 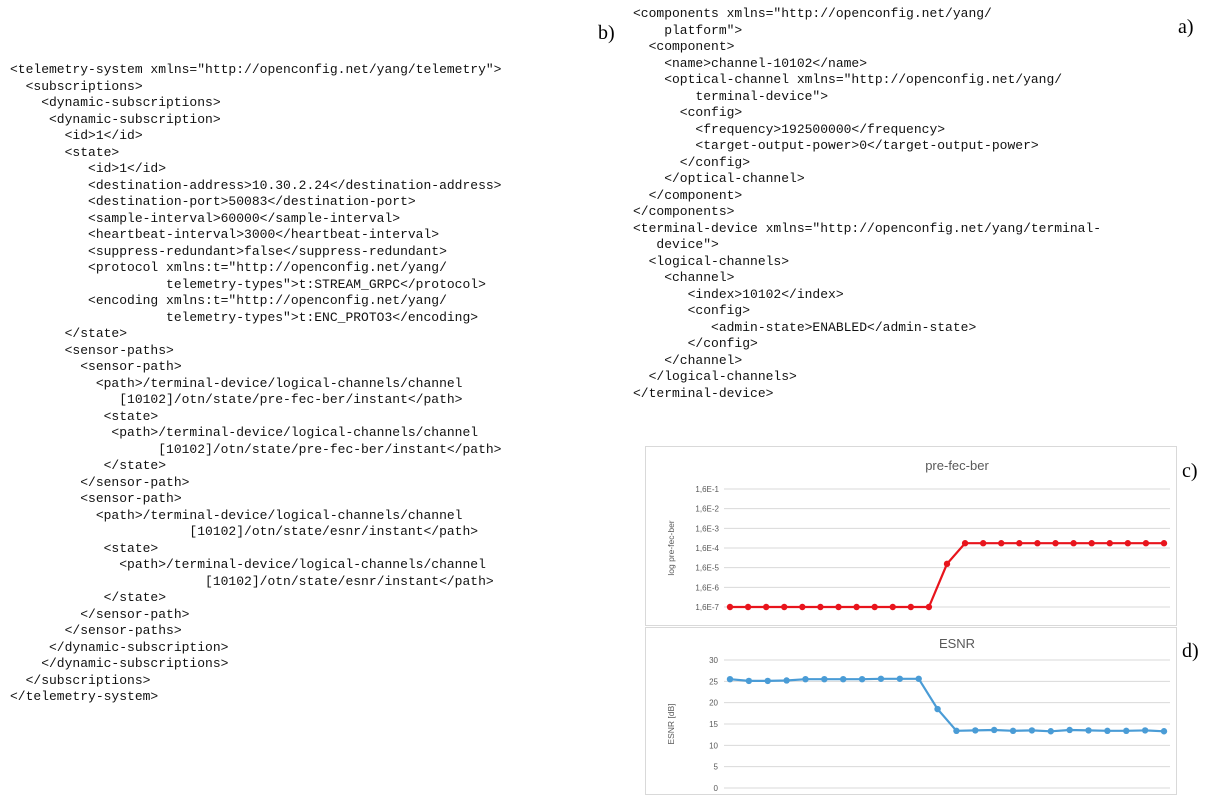 I want to click on code-line: </optical-channel>, so click(x=719, y=178).